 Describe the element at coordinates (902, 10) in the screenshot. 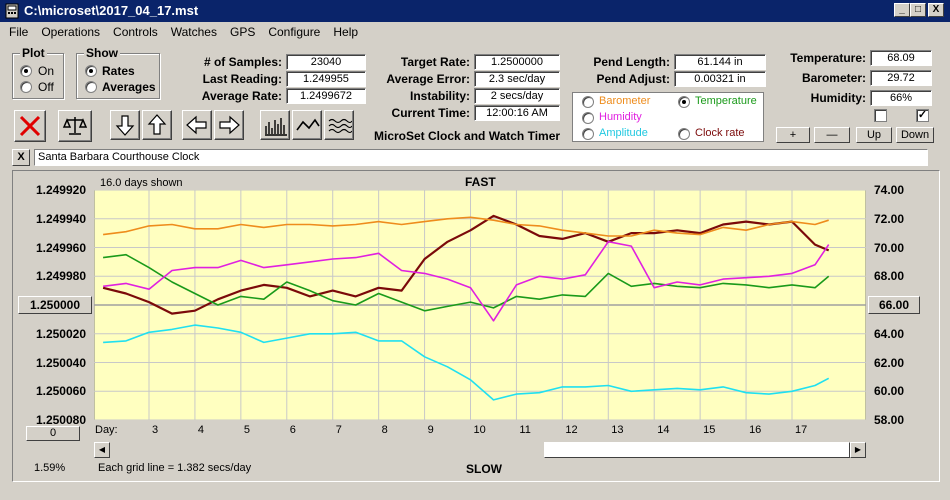

I see `minimize-button: _` at that location.